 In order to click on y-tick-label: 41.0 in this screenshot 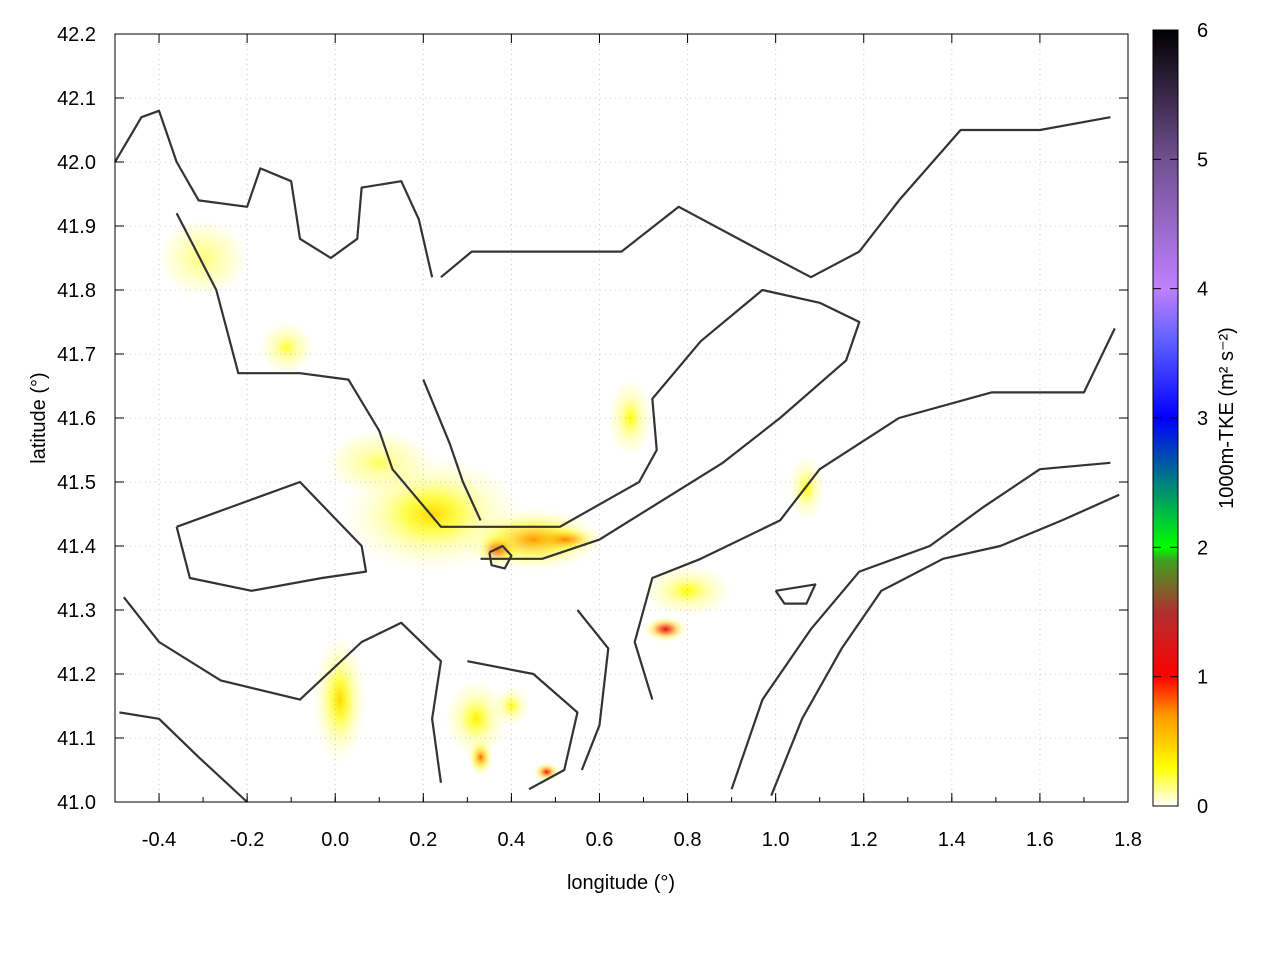, I will do `click(76, 803)`.